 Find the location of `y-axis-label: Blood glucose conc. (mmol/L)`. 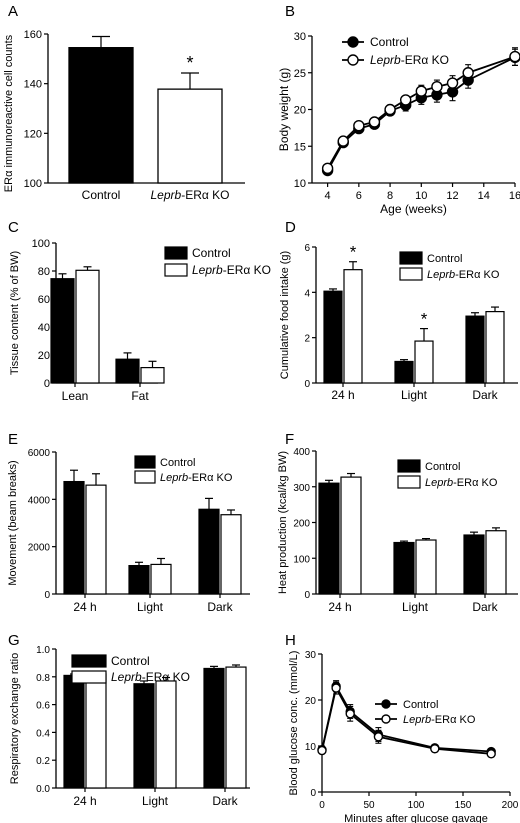

y-axis-label: Blood glucose conc. (mmol/L) is located at coordinates (294, 723).